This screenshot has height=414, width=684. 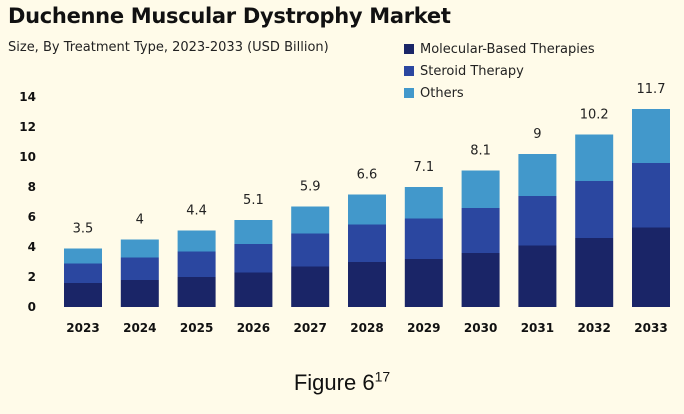 What do you see at coordinates (32, 217) in the screenshot?
I see `y-tick-label-6: 6` at bounding box center [32, 217].